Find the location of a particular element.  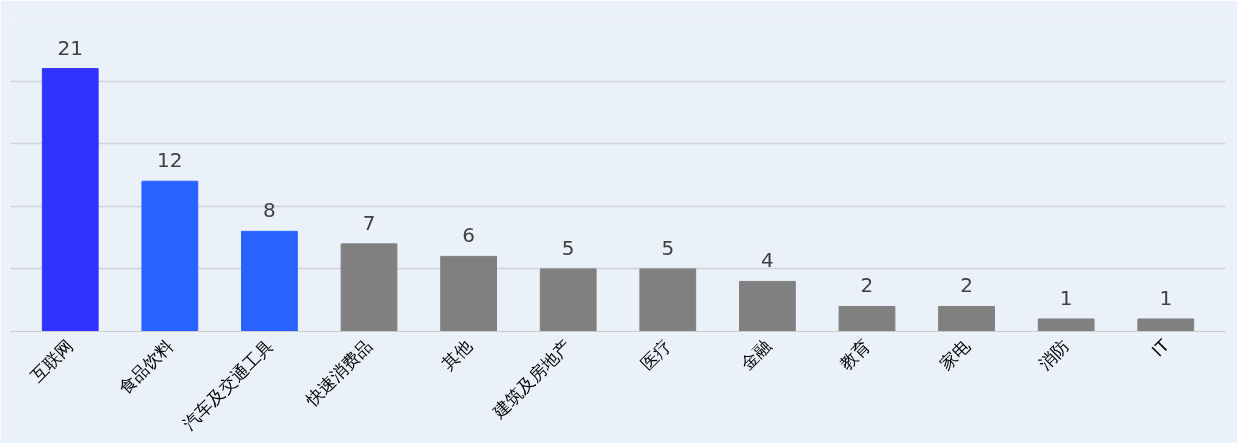

data-label: 6 is located at coordinates (468, 235).